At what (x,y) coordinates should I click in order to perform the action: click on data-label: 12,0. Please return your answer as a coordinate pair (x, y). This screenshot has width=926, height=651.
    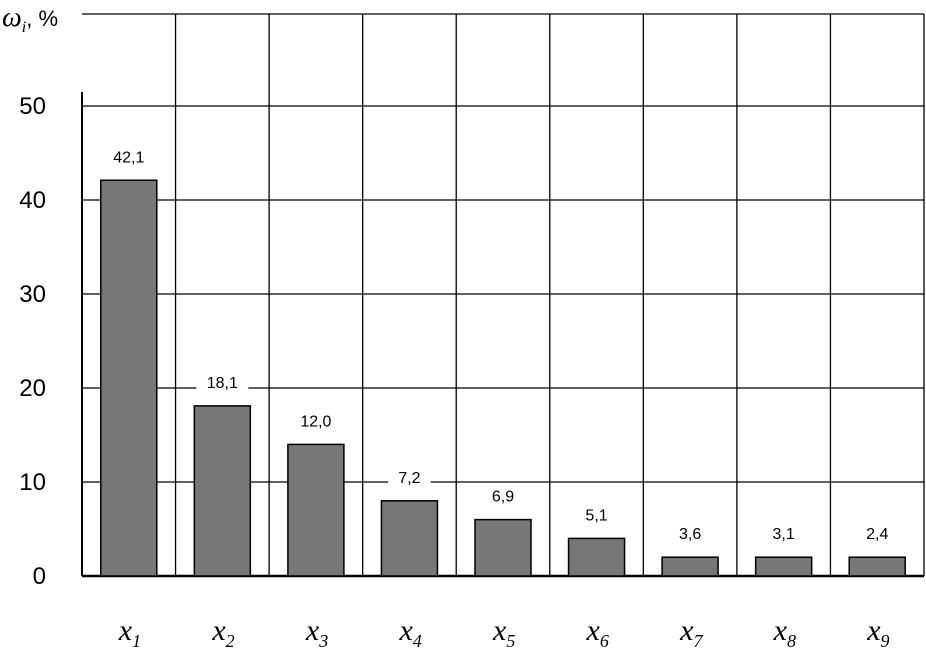
    Looking at the image, I should click on (315, 421).